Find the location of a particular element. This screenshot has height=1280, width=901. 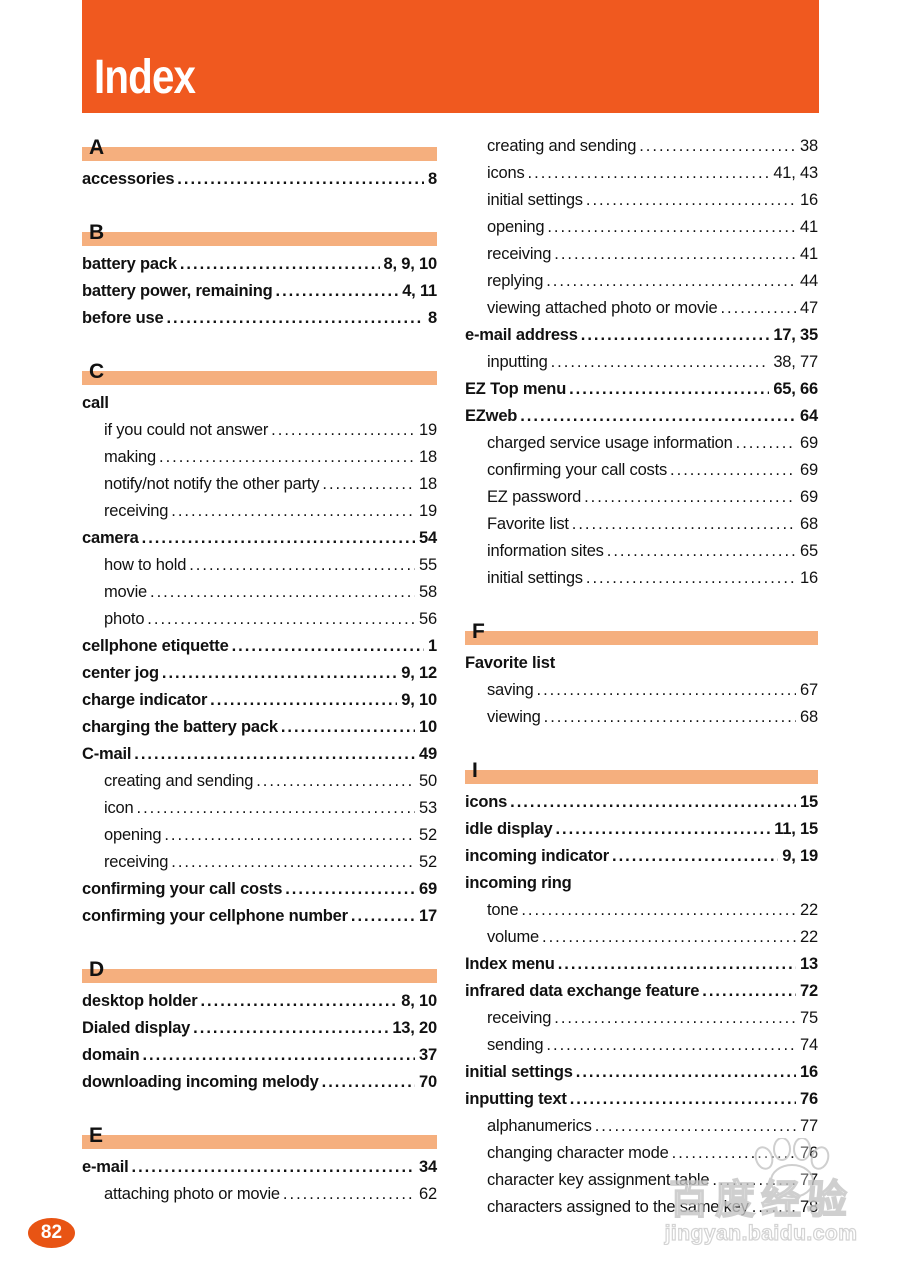

index-entry: alphanumerics 77 is located at coordinates (641, 1126).